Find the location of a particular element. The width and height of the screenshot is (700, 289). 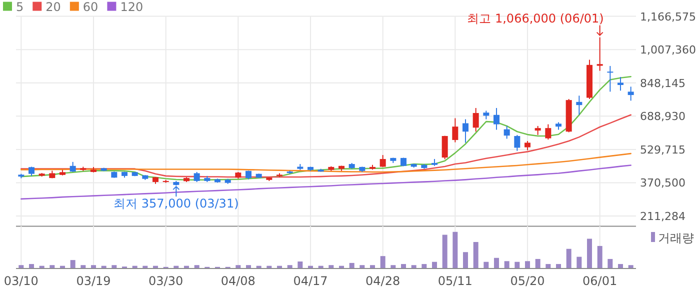

annotation: 최저 357,000 (03/31) is located at coordinates (176, 203).